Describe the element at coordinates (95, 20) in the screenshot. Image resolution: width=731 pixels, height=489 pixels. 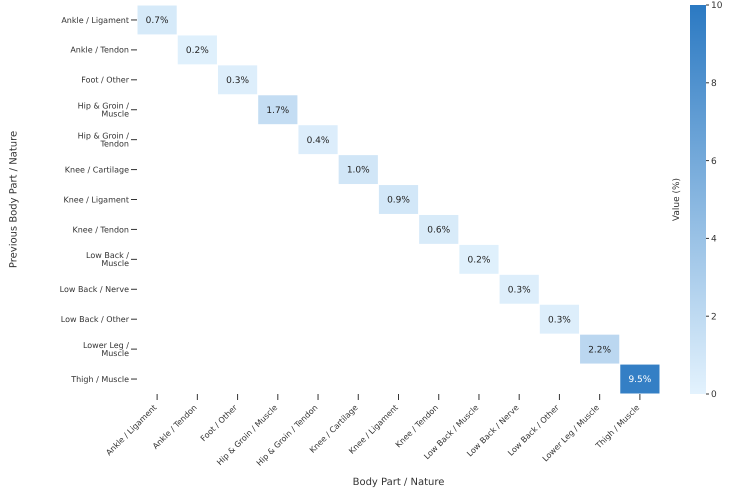
I see `y-tick-label: Ankle / Ligament` at that location.